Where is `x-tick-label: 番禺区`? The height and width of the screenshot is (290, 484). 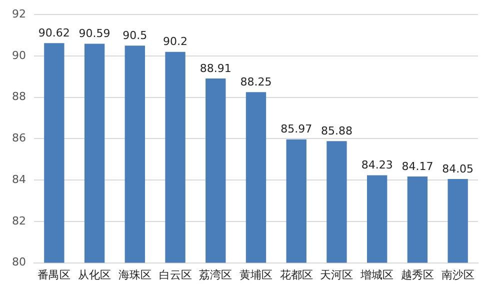 x-tick-label: 番禺区 is located at coordinates (54, 275).